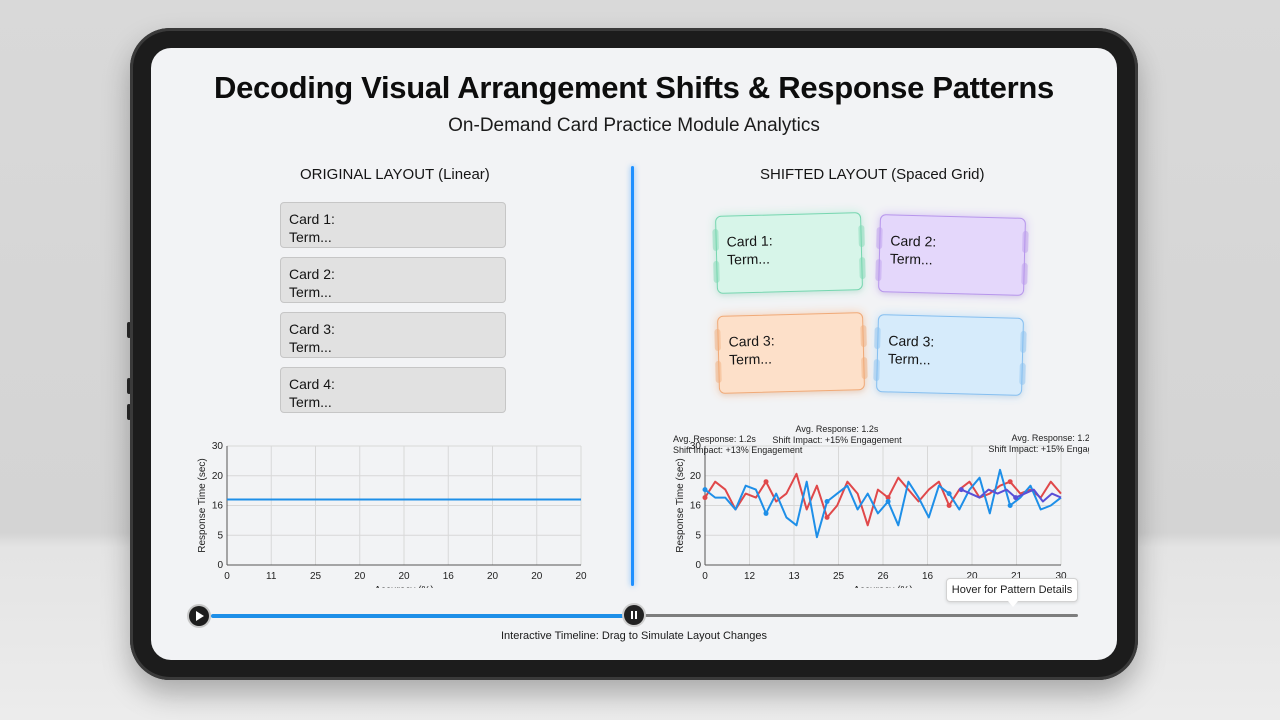 The image size is (1280, 720). I want to click on x-tick-label: 21, so click(1017, 576).